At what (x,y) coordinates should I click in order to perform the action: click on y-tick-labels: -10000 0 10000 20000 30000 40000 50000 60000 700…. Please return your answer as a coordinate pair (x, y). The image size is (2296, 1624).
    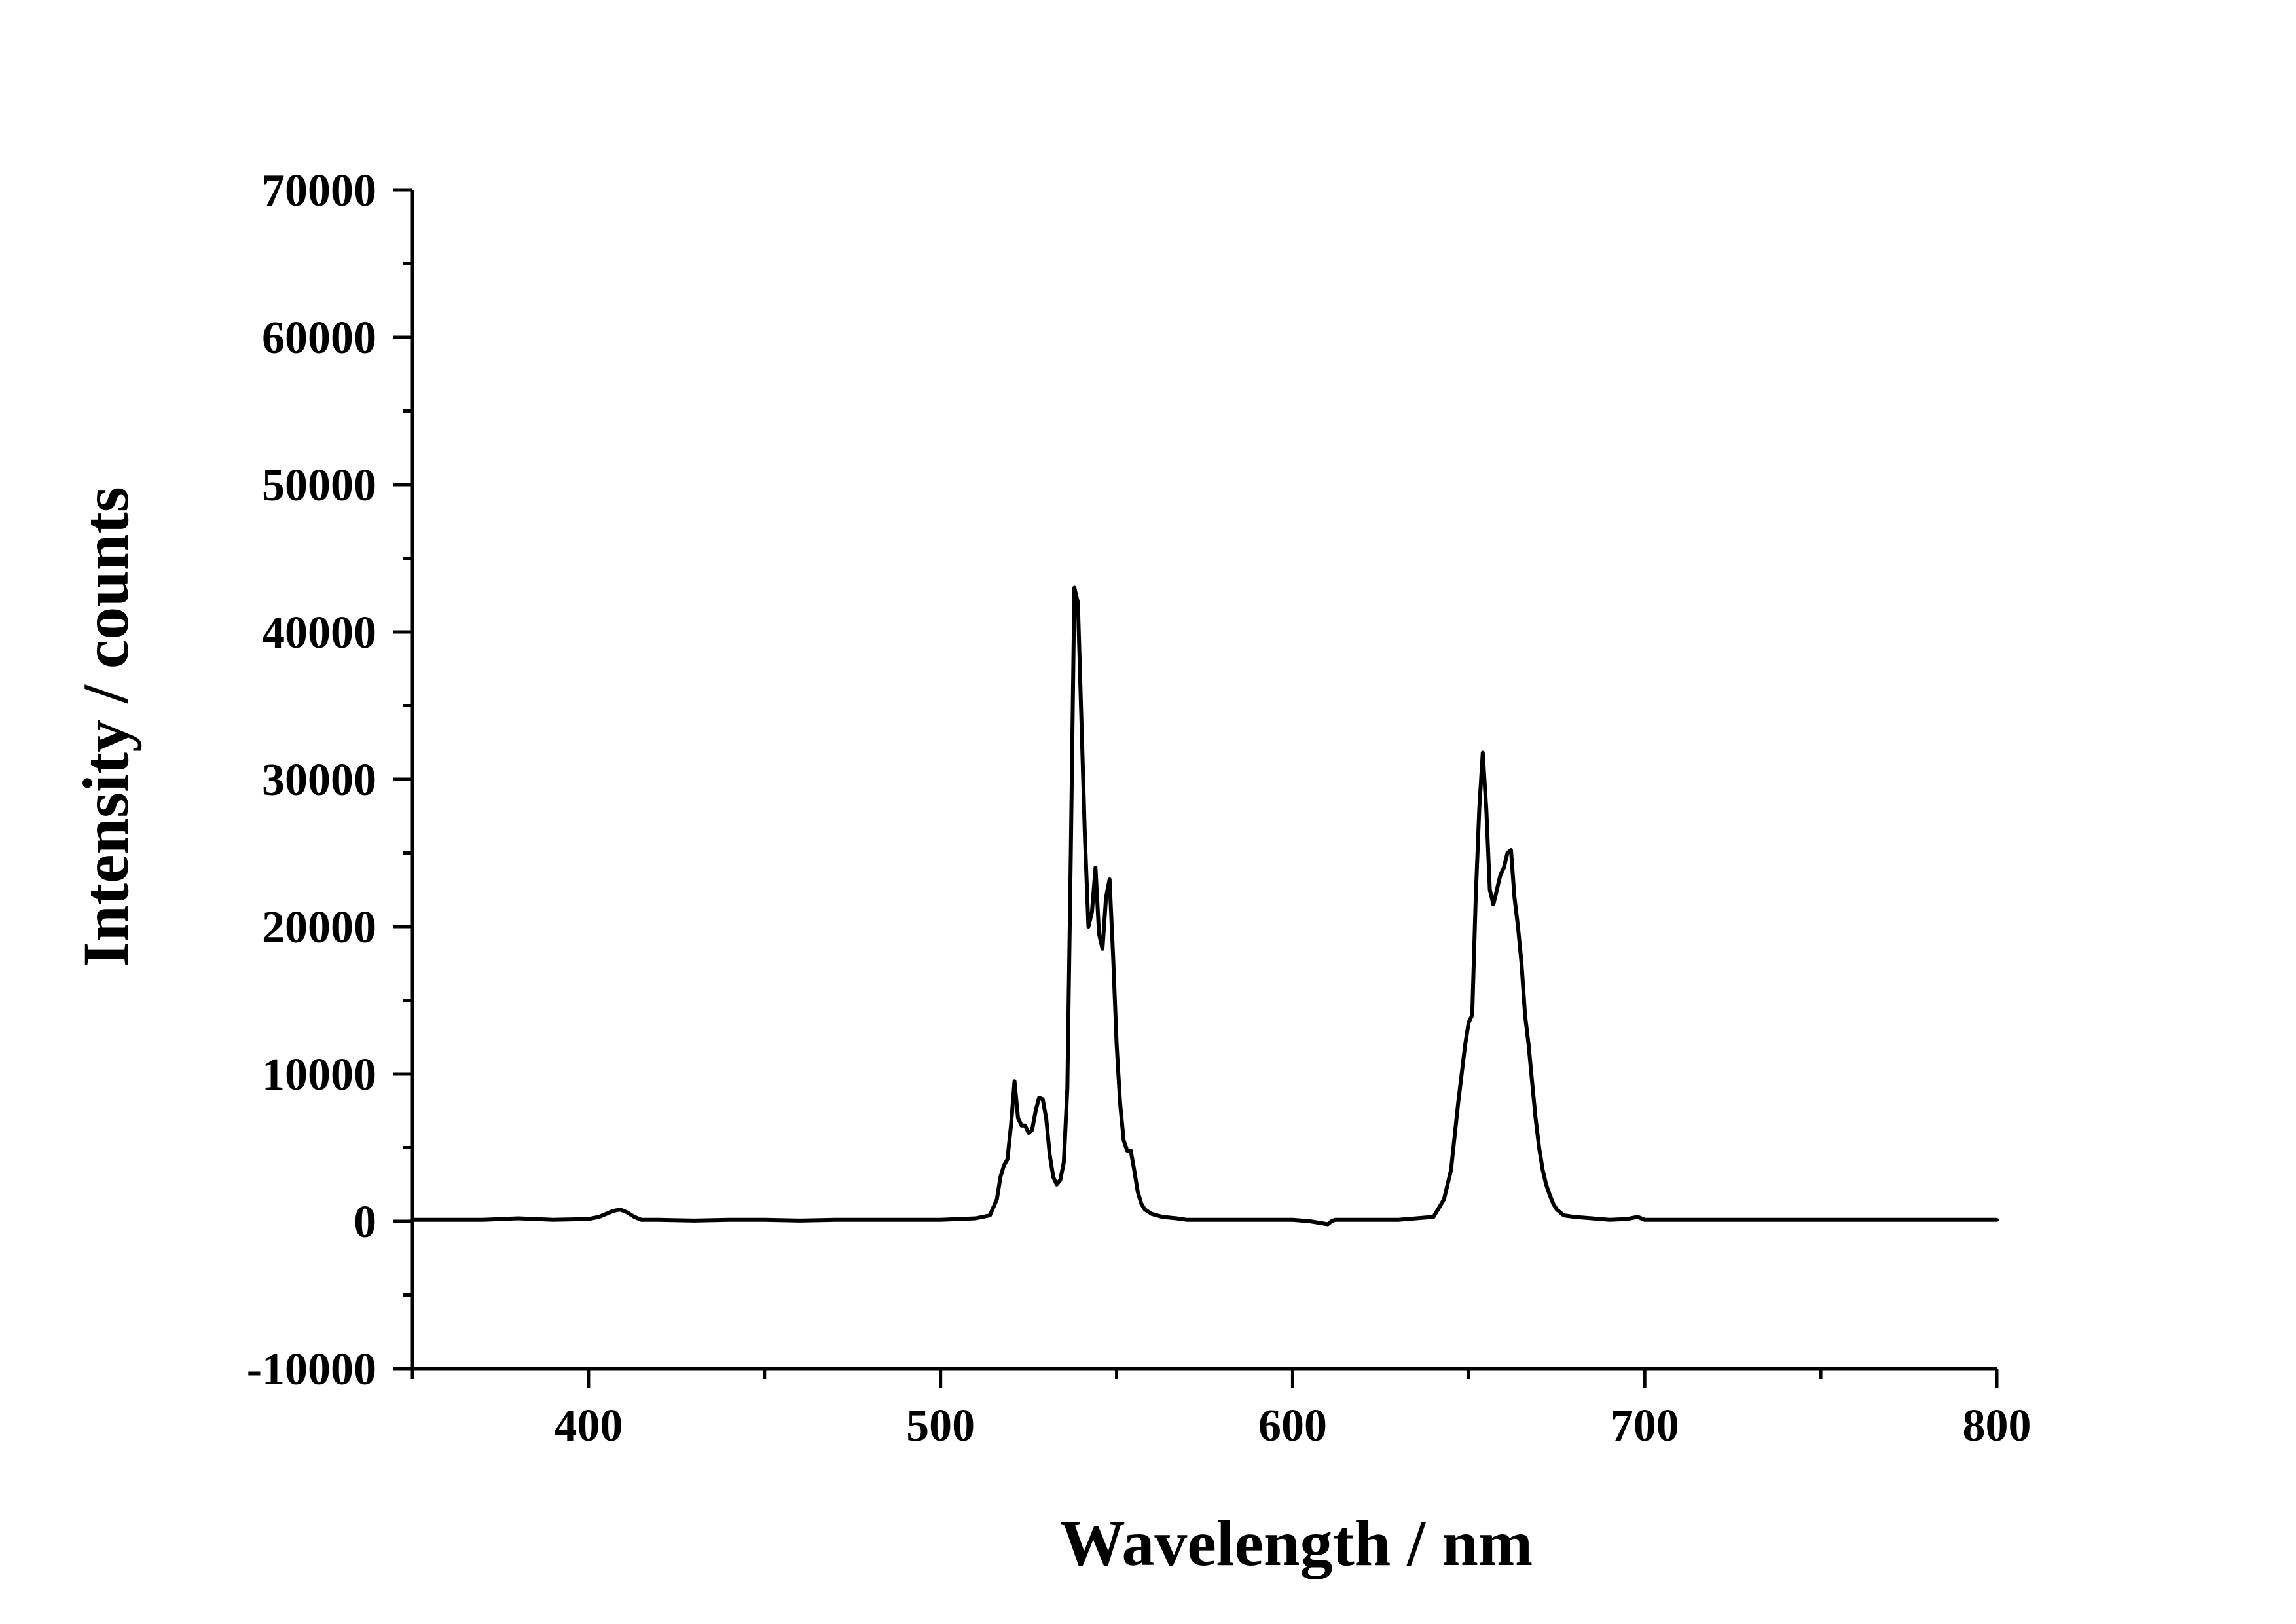
    Looking at the image, I should click on (311, 780).